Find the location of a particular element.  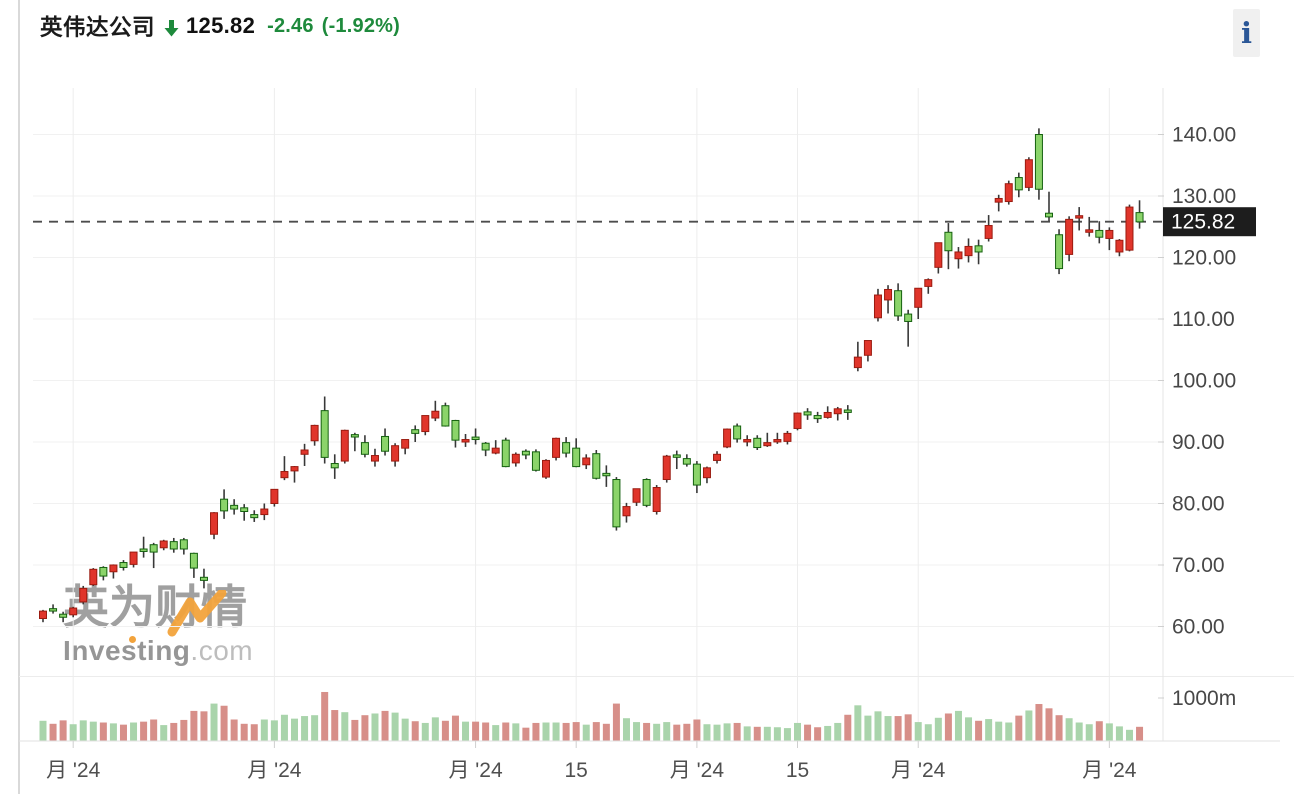

price-tick-label: 140.00 is located at coordinates (1204, 135).